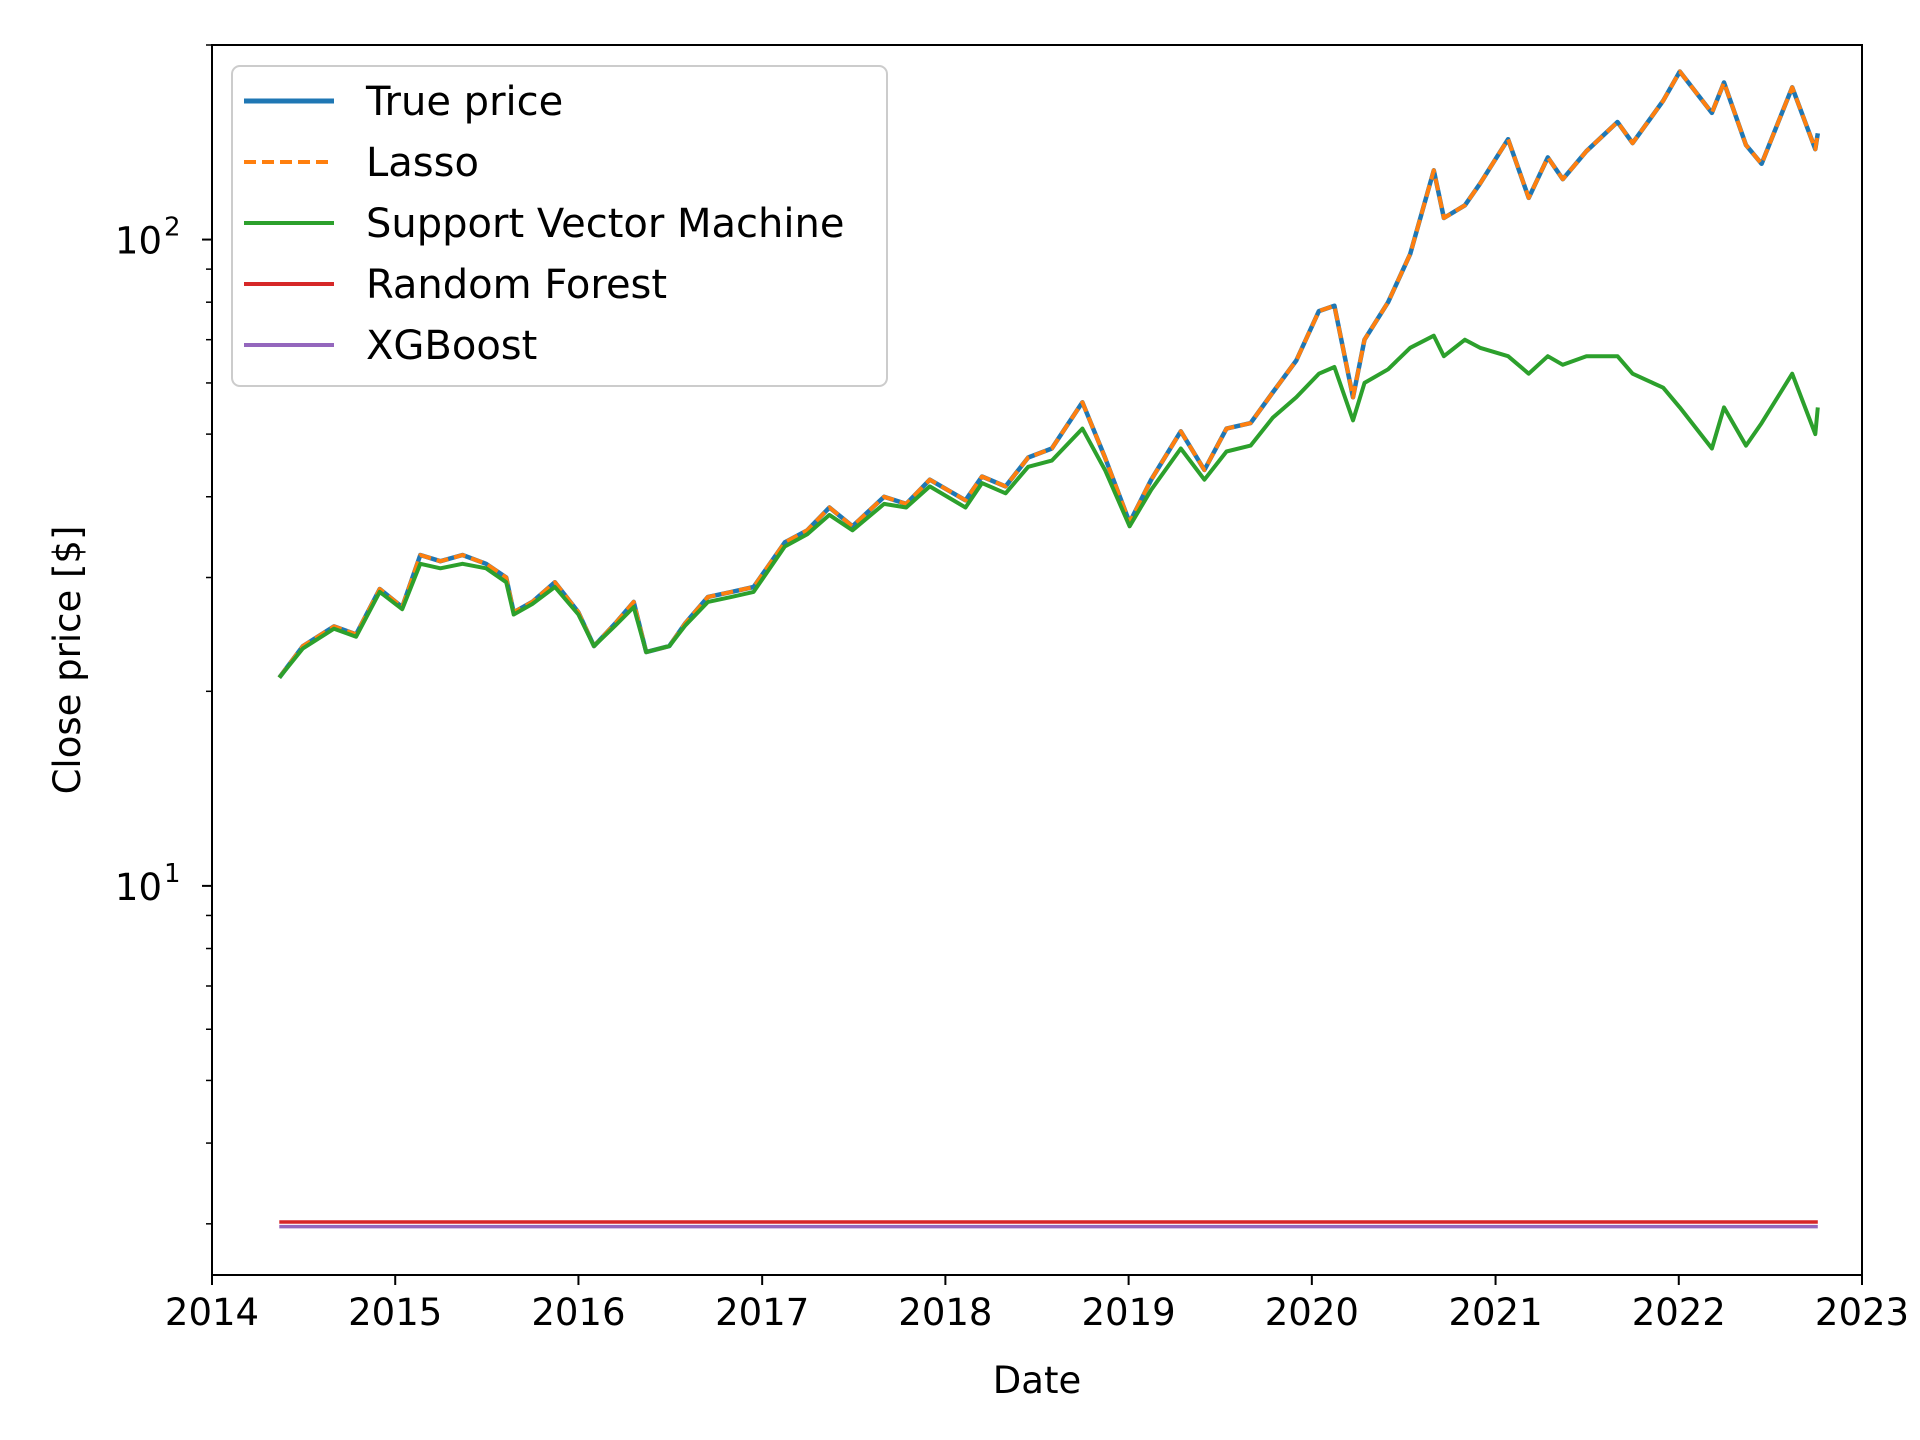 The width and height of the screenshot is (1920, 1440). Describe the element at coordinates (605, 224) in the screenshot. I see `legend-label: Support Vector Machine` at that location.